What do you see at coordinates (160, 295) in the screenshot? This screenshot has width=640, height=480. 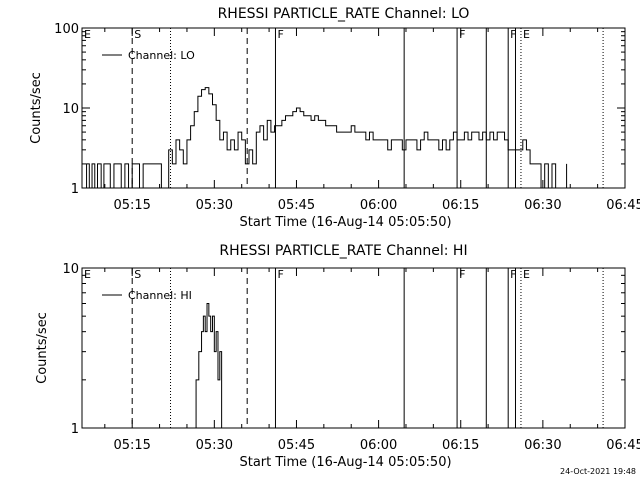 I see `legend-label: Channel: HI` at bounding box center [160, 295].